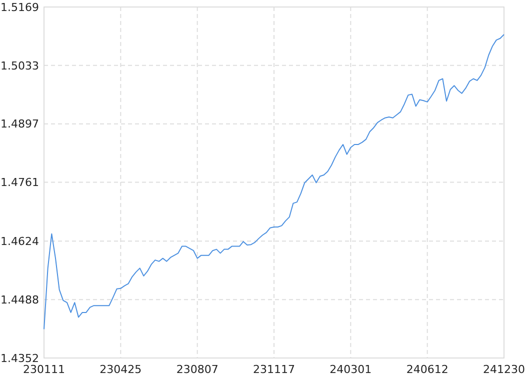 This screenshot has height=374, width=530. Describe the element at coordinates (19, 7) in the screenshot. I see `y-tick-label: 1.5169` at that location.